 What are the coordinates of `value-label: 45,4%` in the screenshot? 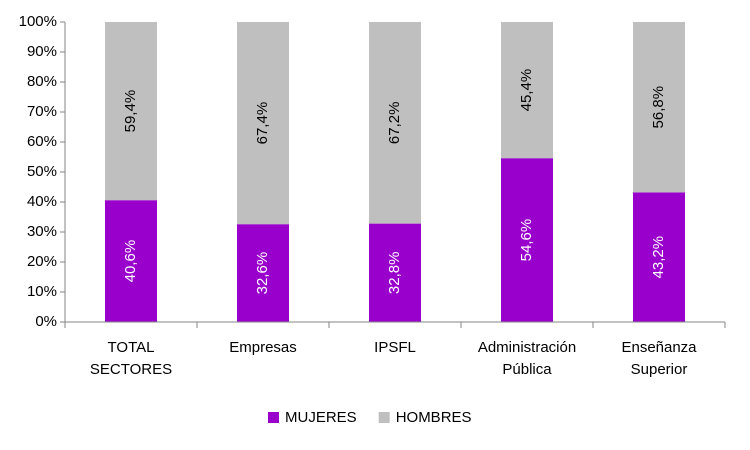 It's located at (526, 90).